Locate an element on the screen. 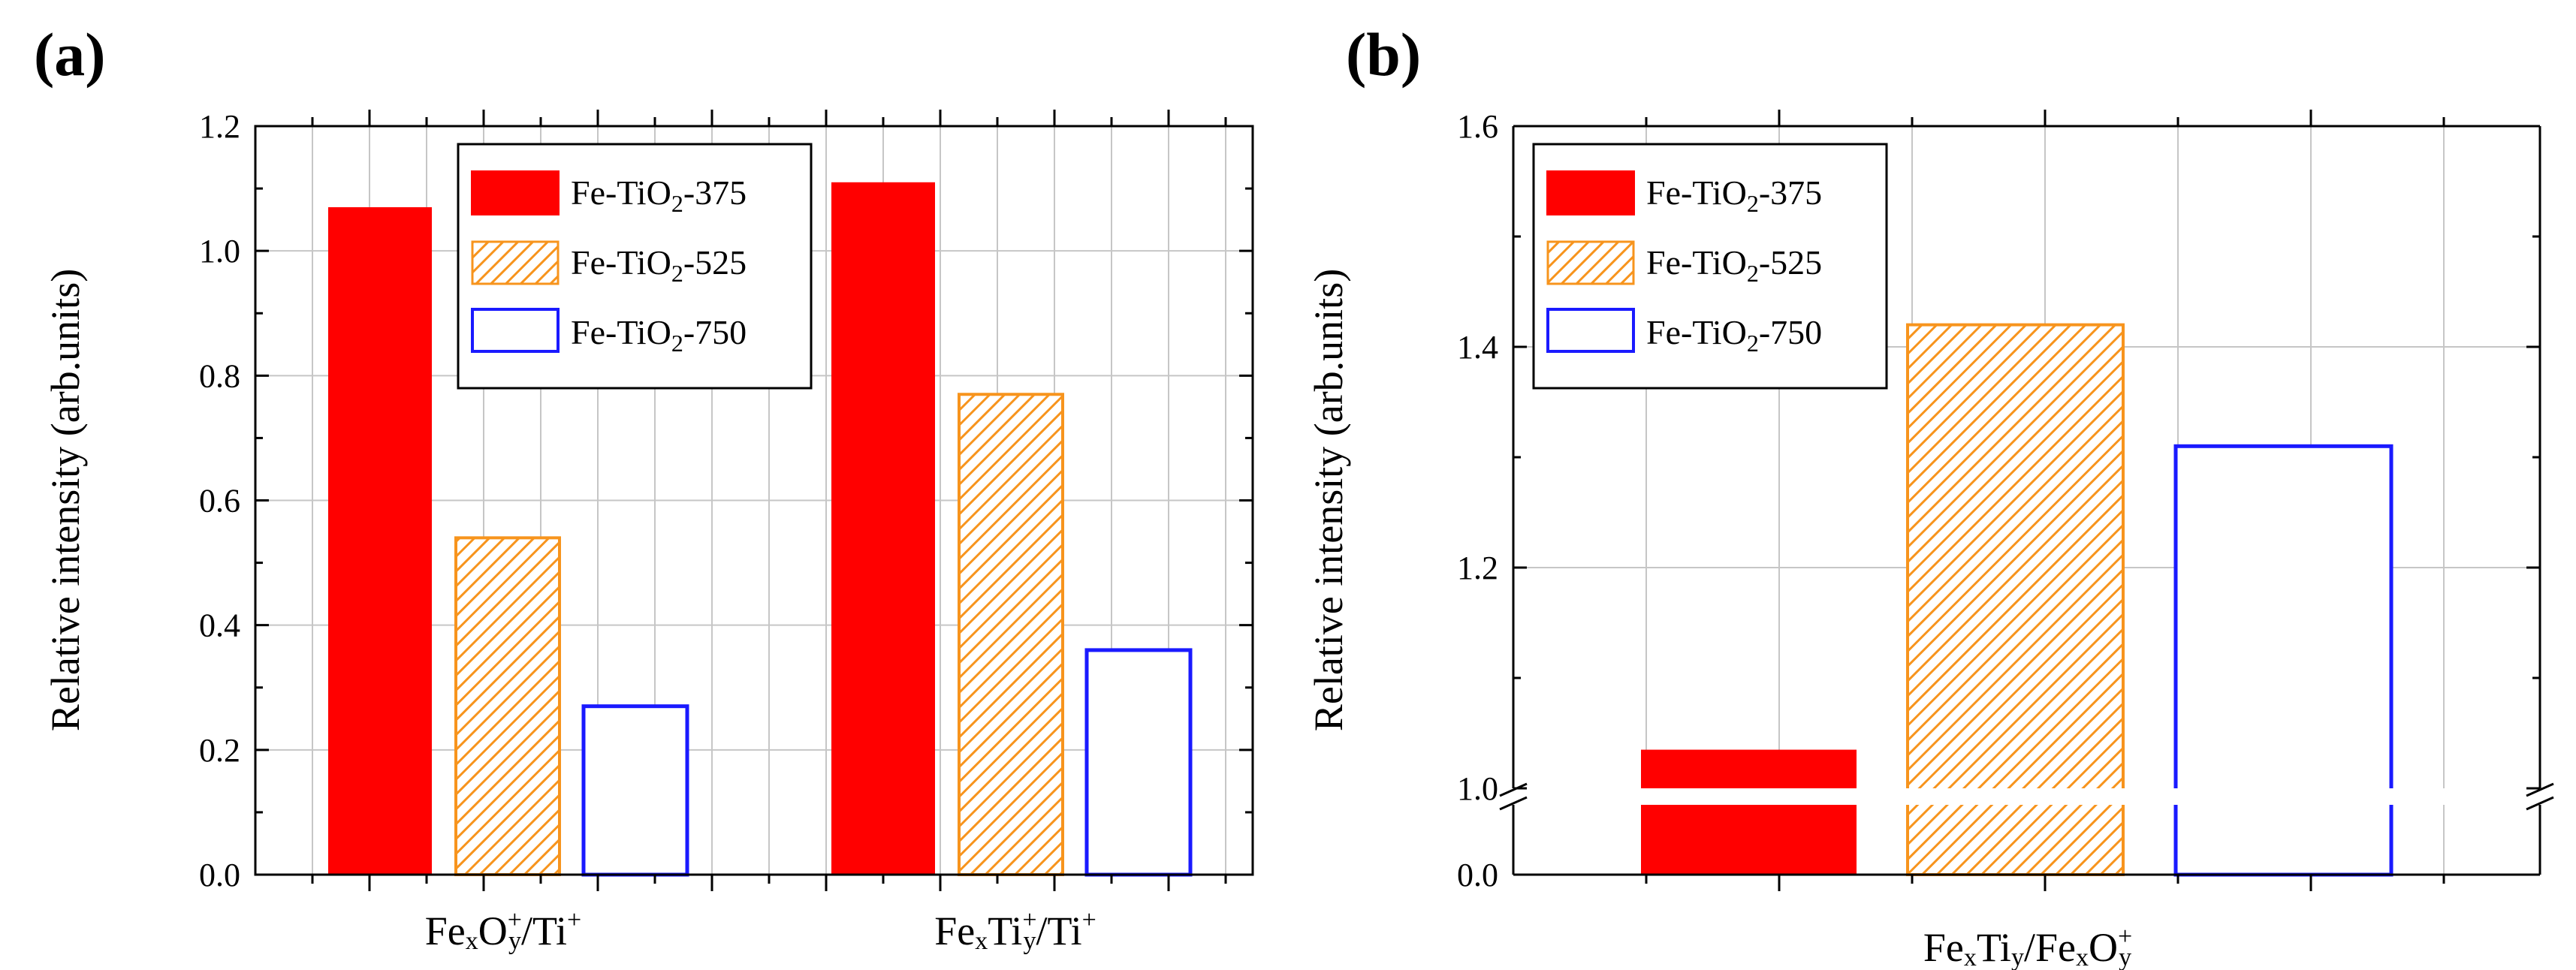 The image size is (2576, 970). panel-b-legend: Fe-TiO2-375 Fe-TiO2-525 Fe-TiO2-750 is located at coordinates (1710, 266).